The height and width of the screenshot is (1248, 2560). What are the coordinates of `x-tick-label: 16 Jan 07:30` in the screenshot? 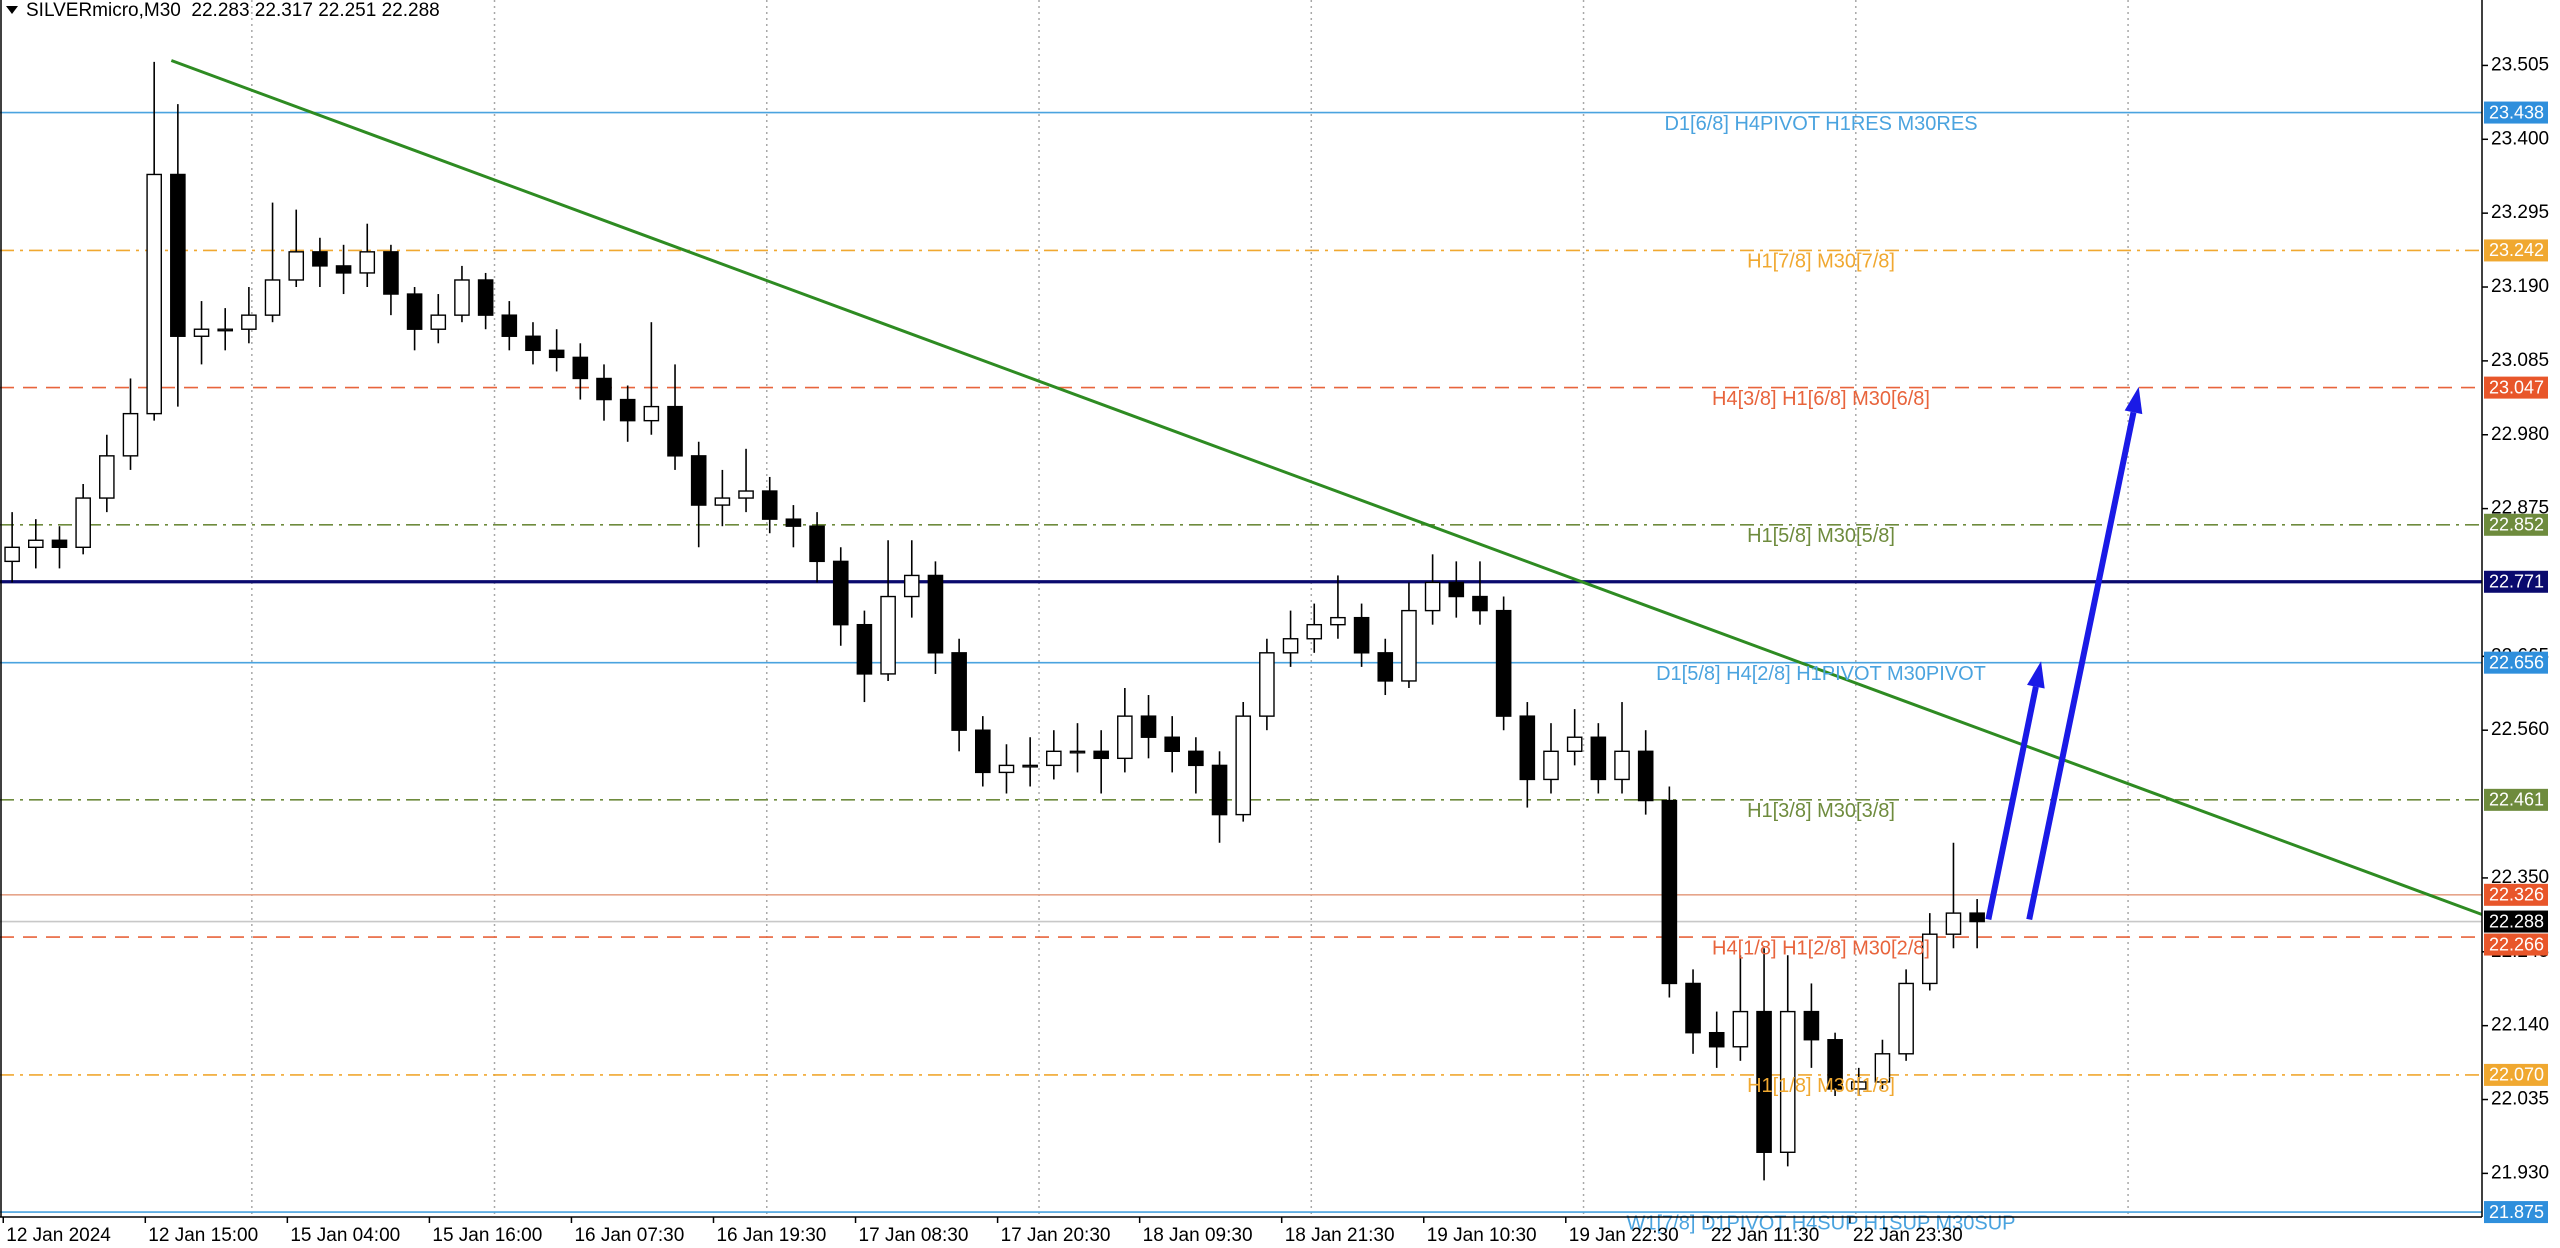 It's located at (629, 1235).